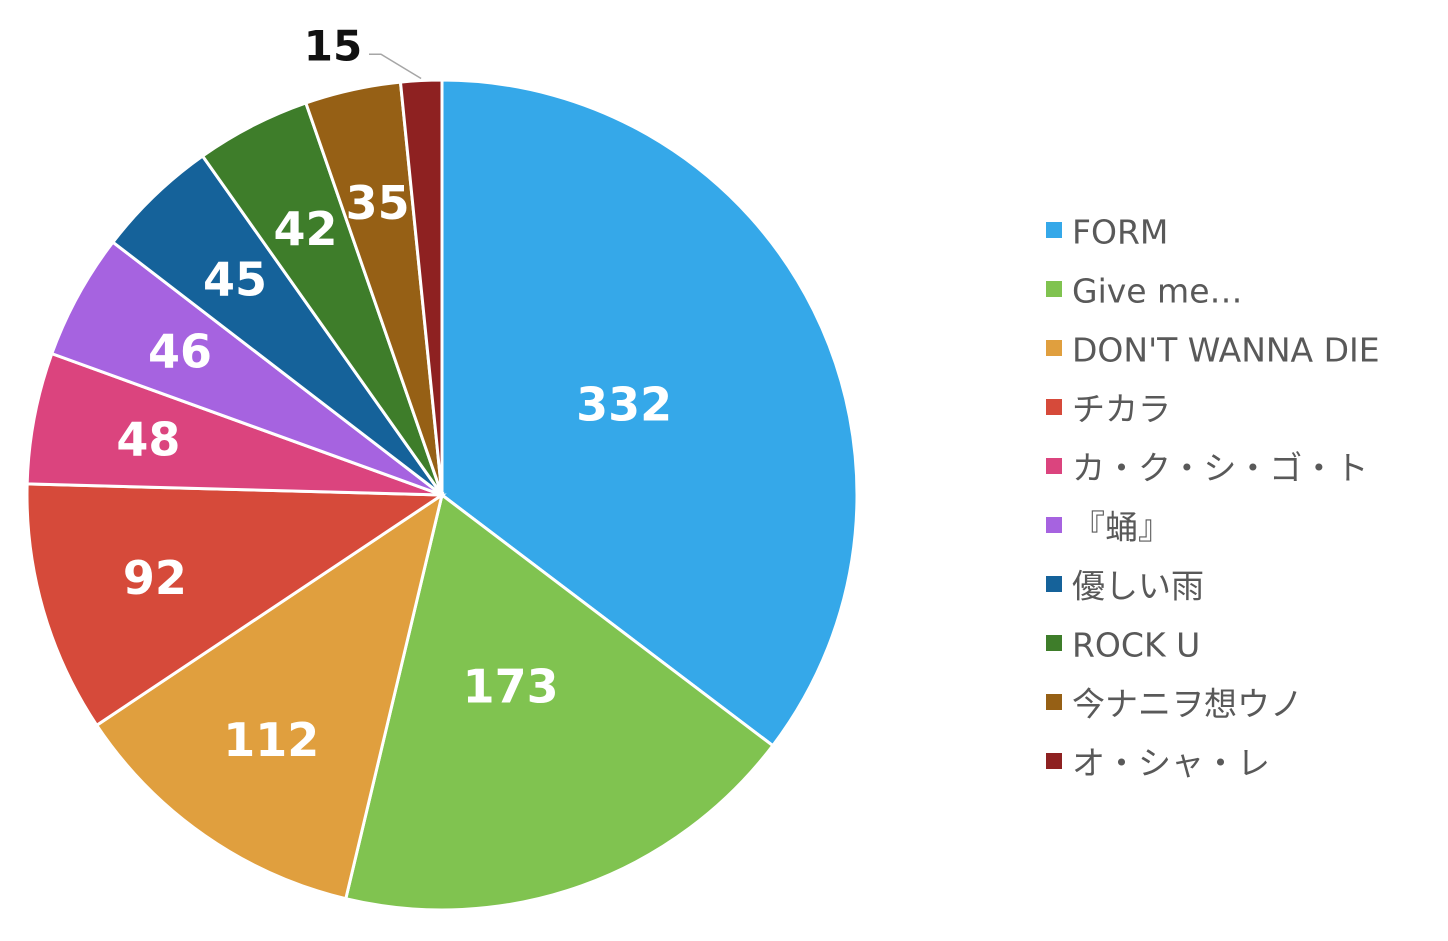 Image resolution: width=1448 pixels, height=941 pixels. What do you see at coordinates (235, 280) in the screenshot?
I see `slice-value-label: 45` at bounding box center [235, 280].